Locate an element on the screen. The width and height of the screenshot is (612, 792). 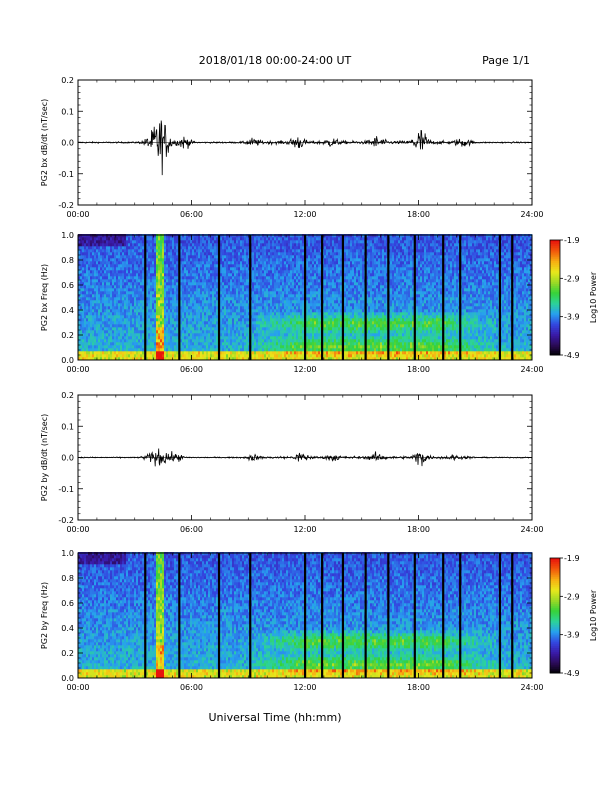
y-axis-label: PG2 bx Freq (Hz) is located at coordinates (44, 297).